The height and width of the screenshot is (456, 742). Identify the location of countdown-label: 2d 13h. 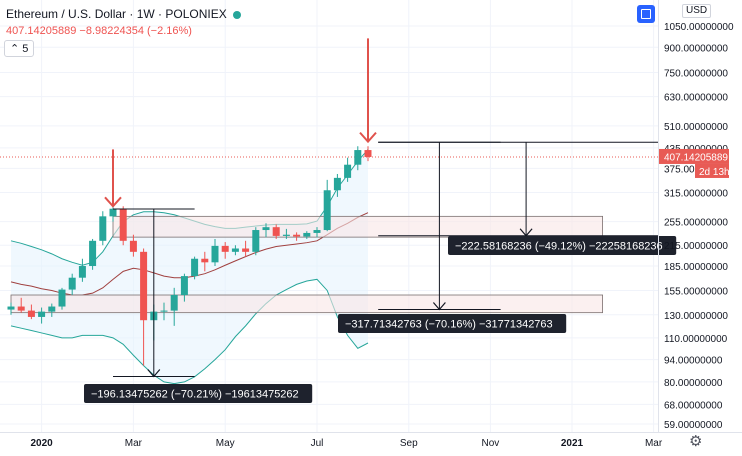
(714, 172).